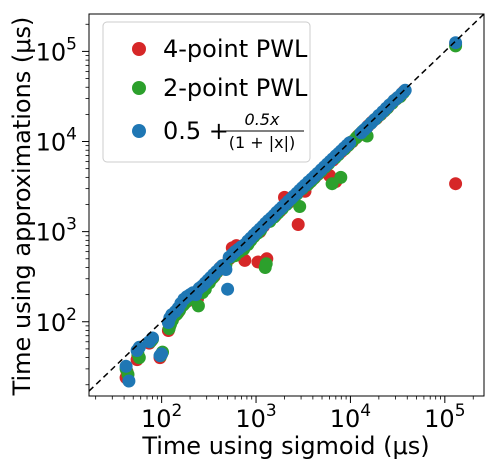 Image resolution: width=491 pixels, height=469 pixels. What do you see at coordinates (56, 141) in the screenshot?
I see `y-tick-label-4: 10⁴` at bounding box center [56, 141].